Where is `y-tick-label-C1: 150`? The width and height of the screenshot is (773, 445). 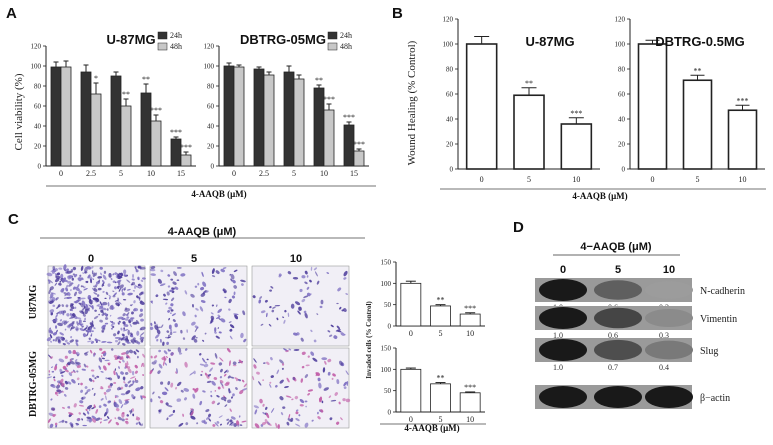 y-tick-label-C1: 150 is located at coordinates (386, 263).